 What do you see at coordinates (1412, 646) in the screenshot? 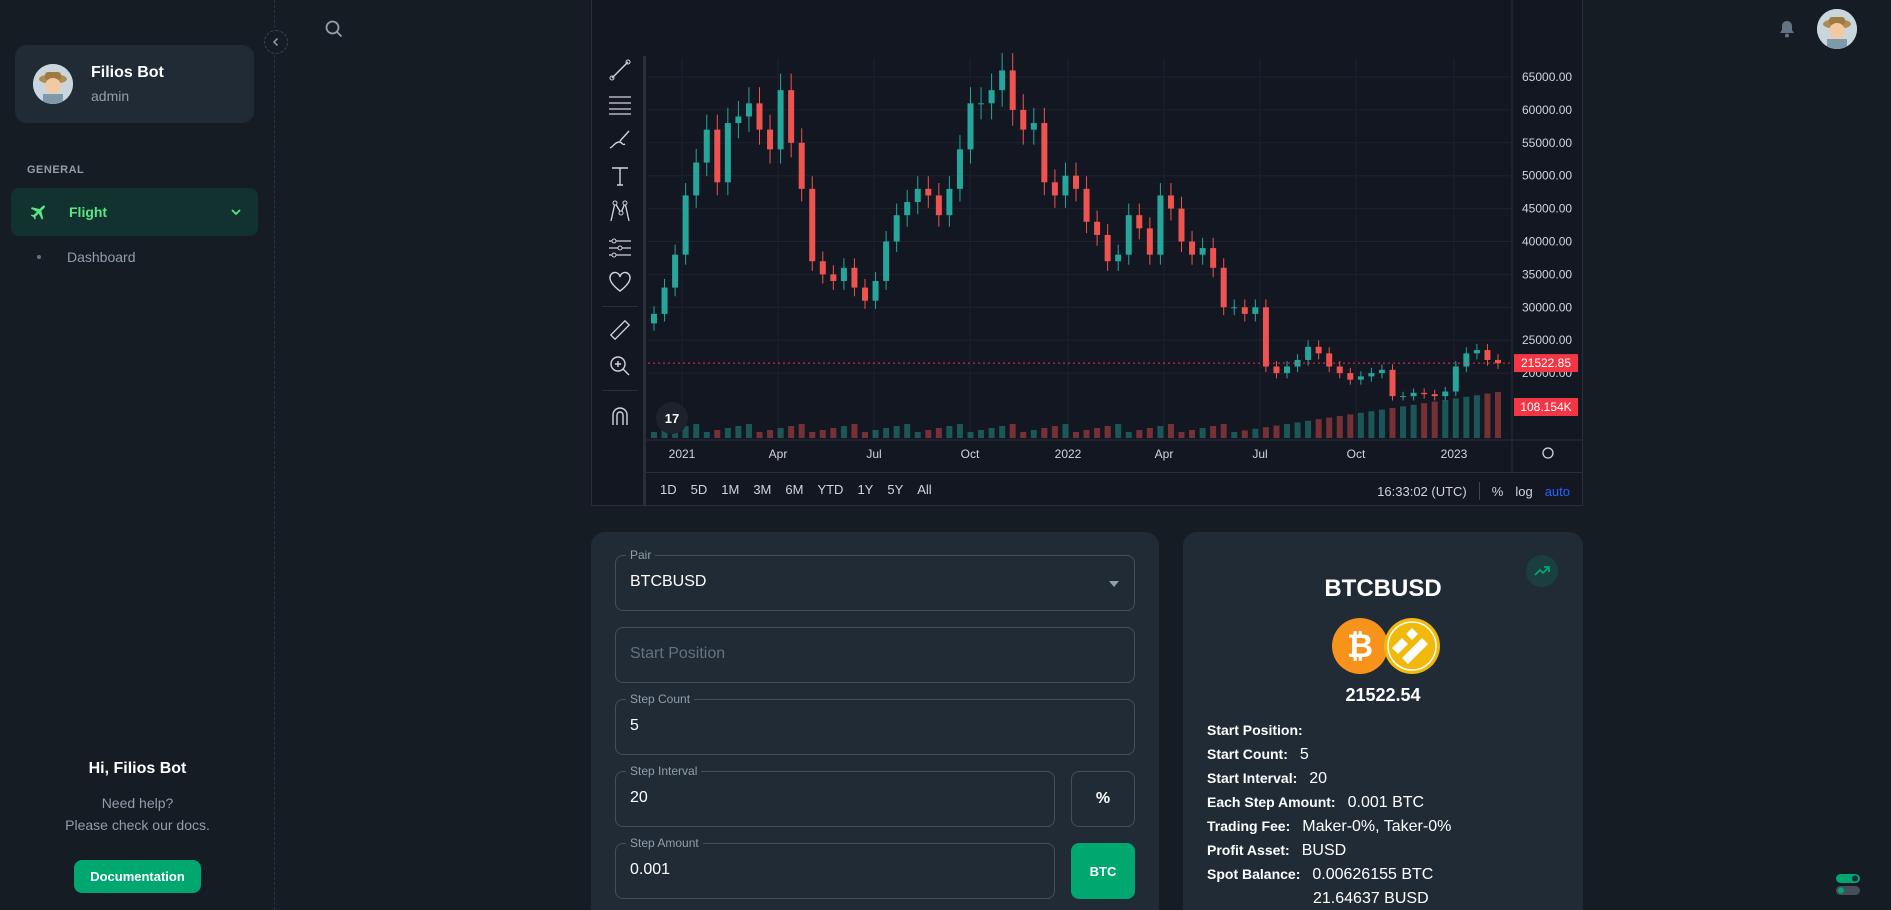
I see `busd-icon` at bounding box center [1412, 646].